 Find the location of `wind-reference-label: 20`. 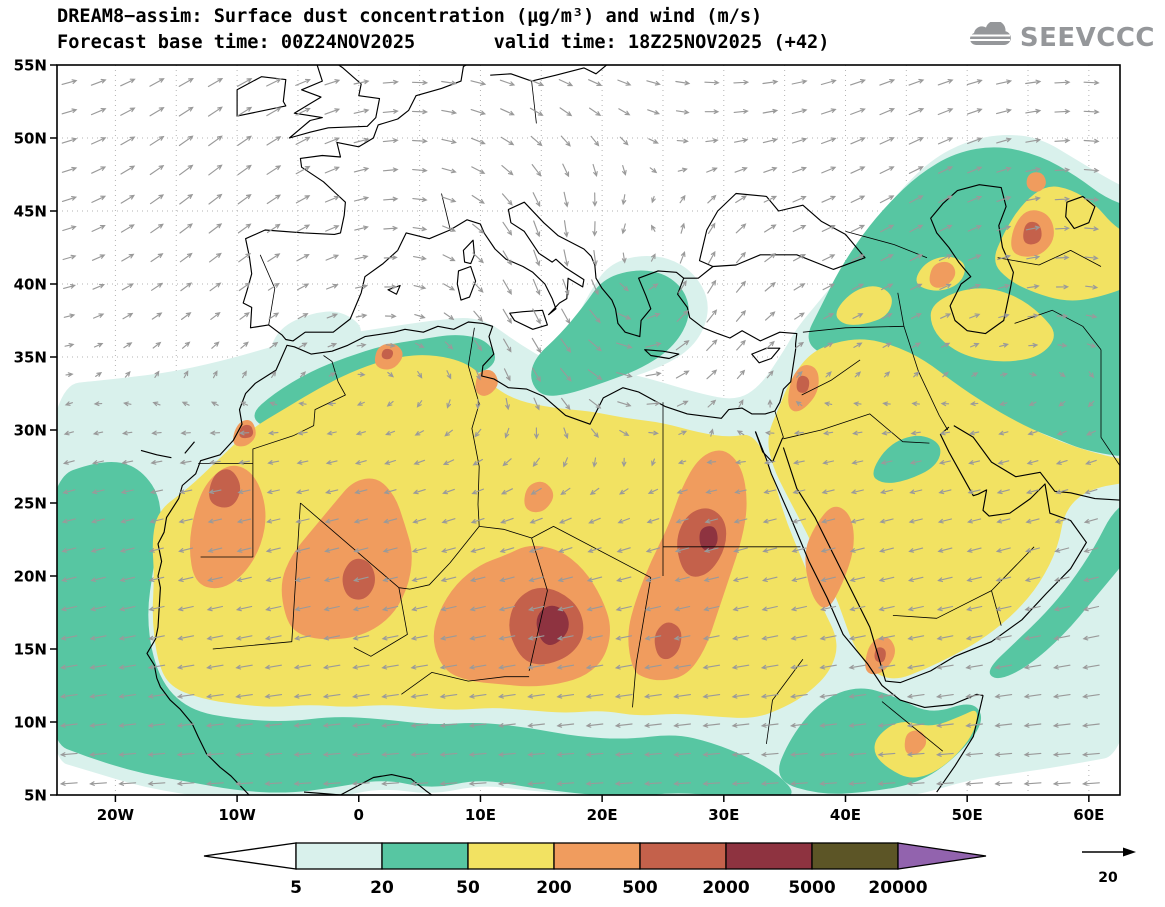

wind-reference-label: 20 is located at coordinates (1108, 878).